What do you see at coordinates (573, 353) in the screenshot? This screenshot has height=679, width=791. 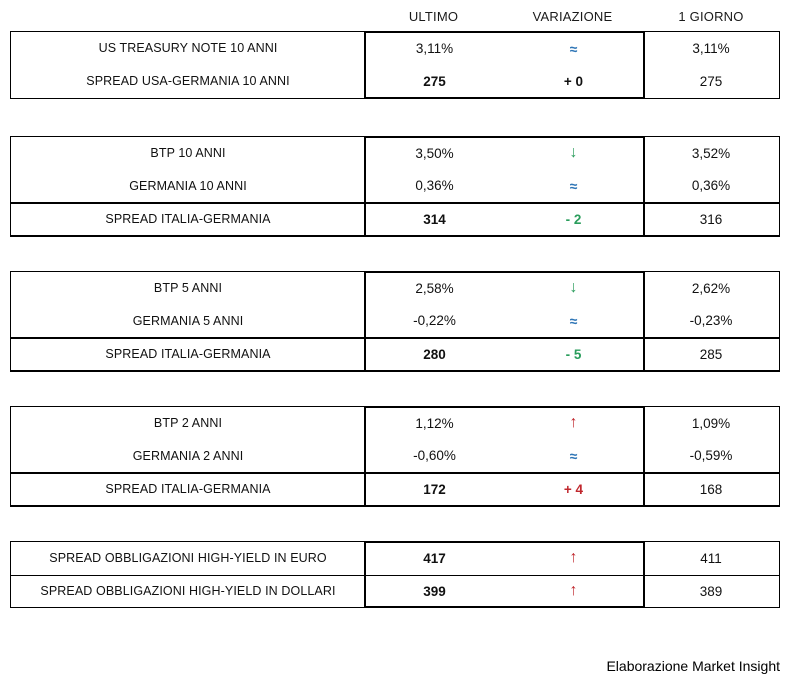 I see `variazione-value: - 5` at bounding box center [573, 353].